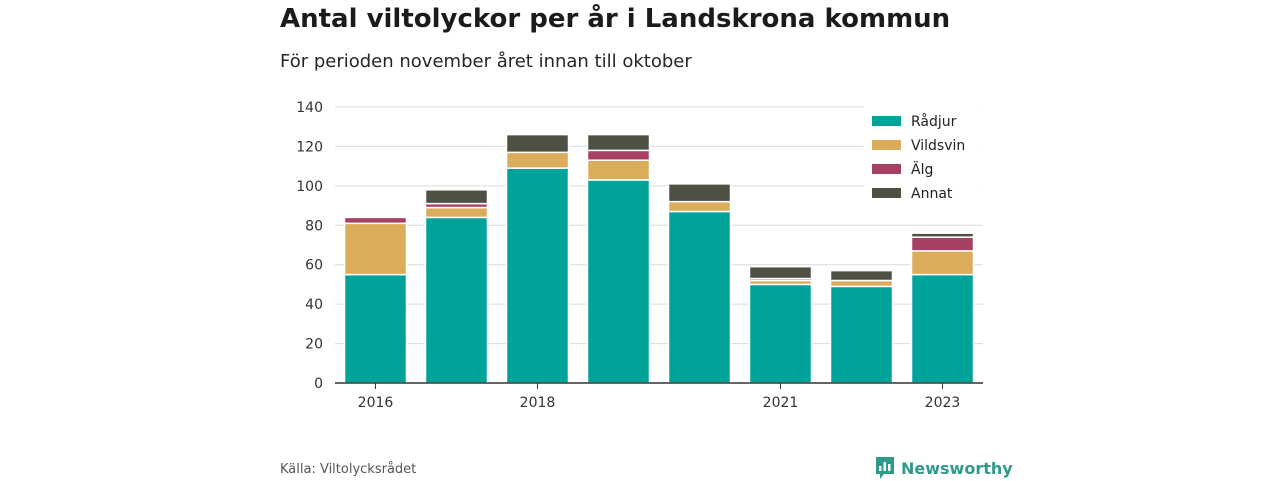 The width and height of the screenshot is (1280, 481). I want to click on newsworthy-logo-icon, so click(885, 468).